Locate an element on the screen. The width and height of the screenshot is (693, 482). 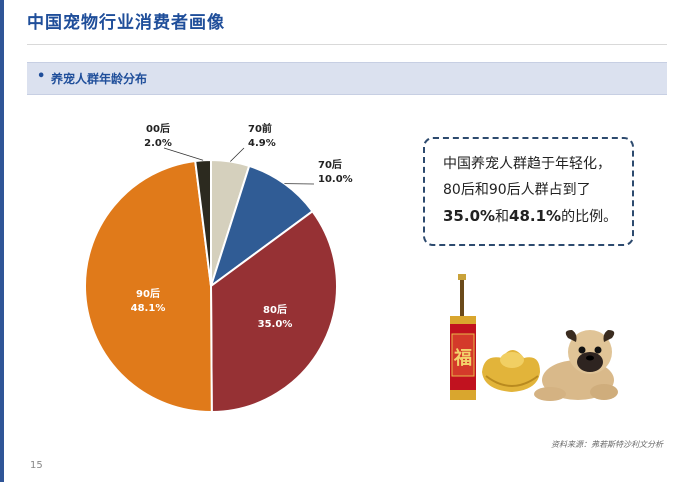
pie-slice-70后 is located at coordinates (261, 226).